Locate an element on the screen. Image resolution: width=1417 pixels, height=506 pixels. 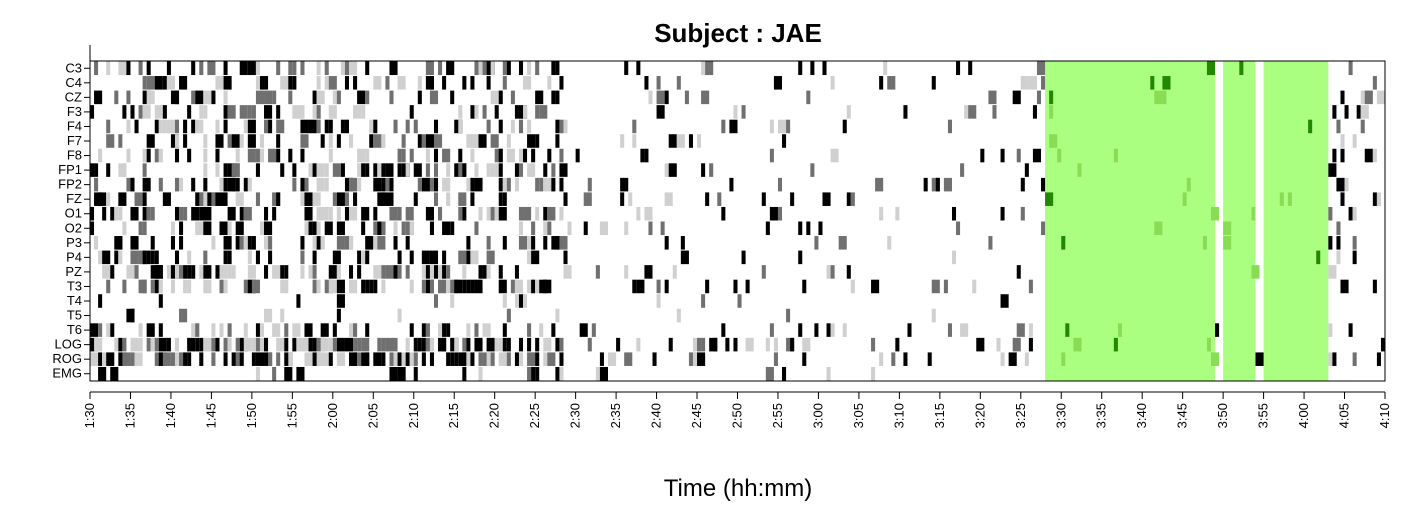
x-tick-label: 4:00 is located at coordinates (1303, 415).